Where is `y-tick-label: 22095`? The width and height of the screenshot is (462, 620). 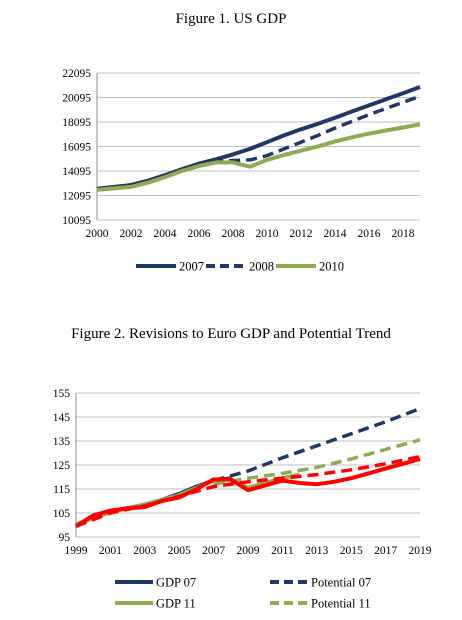 y-tick-label: 22095 is located at coordinates (76, 74).